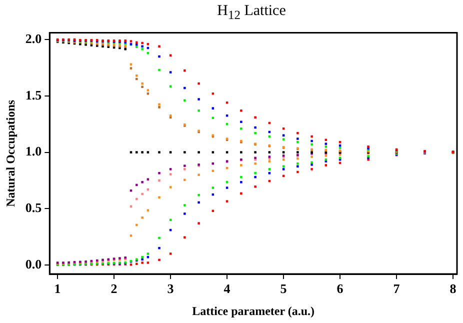  What do you see at coordinates (453, 288) in the screenshot?
I see `x-tick-label: 8` at bounding box center [453, 288].